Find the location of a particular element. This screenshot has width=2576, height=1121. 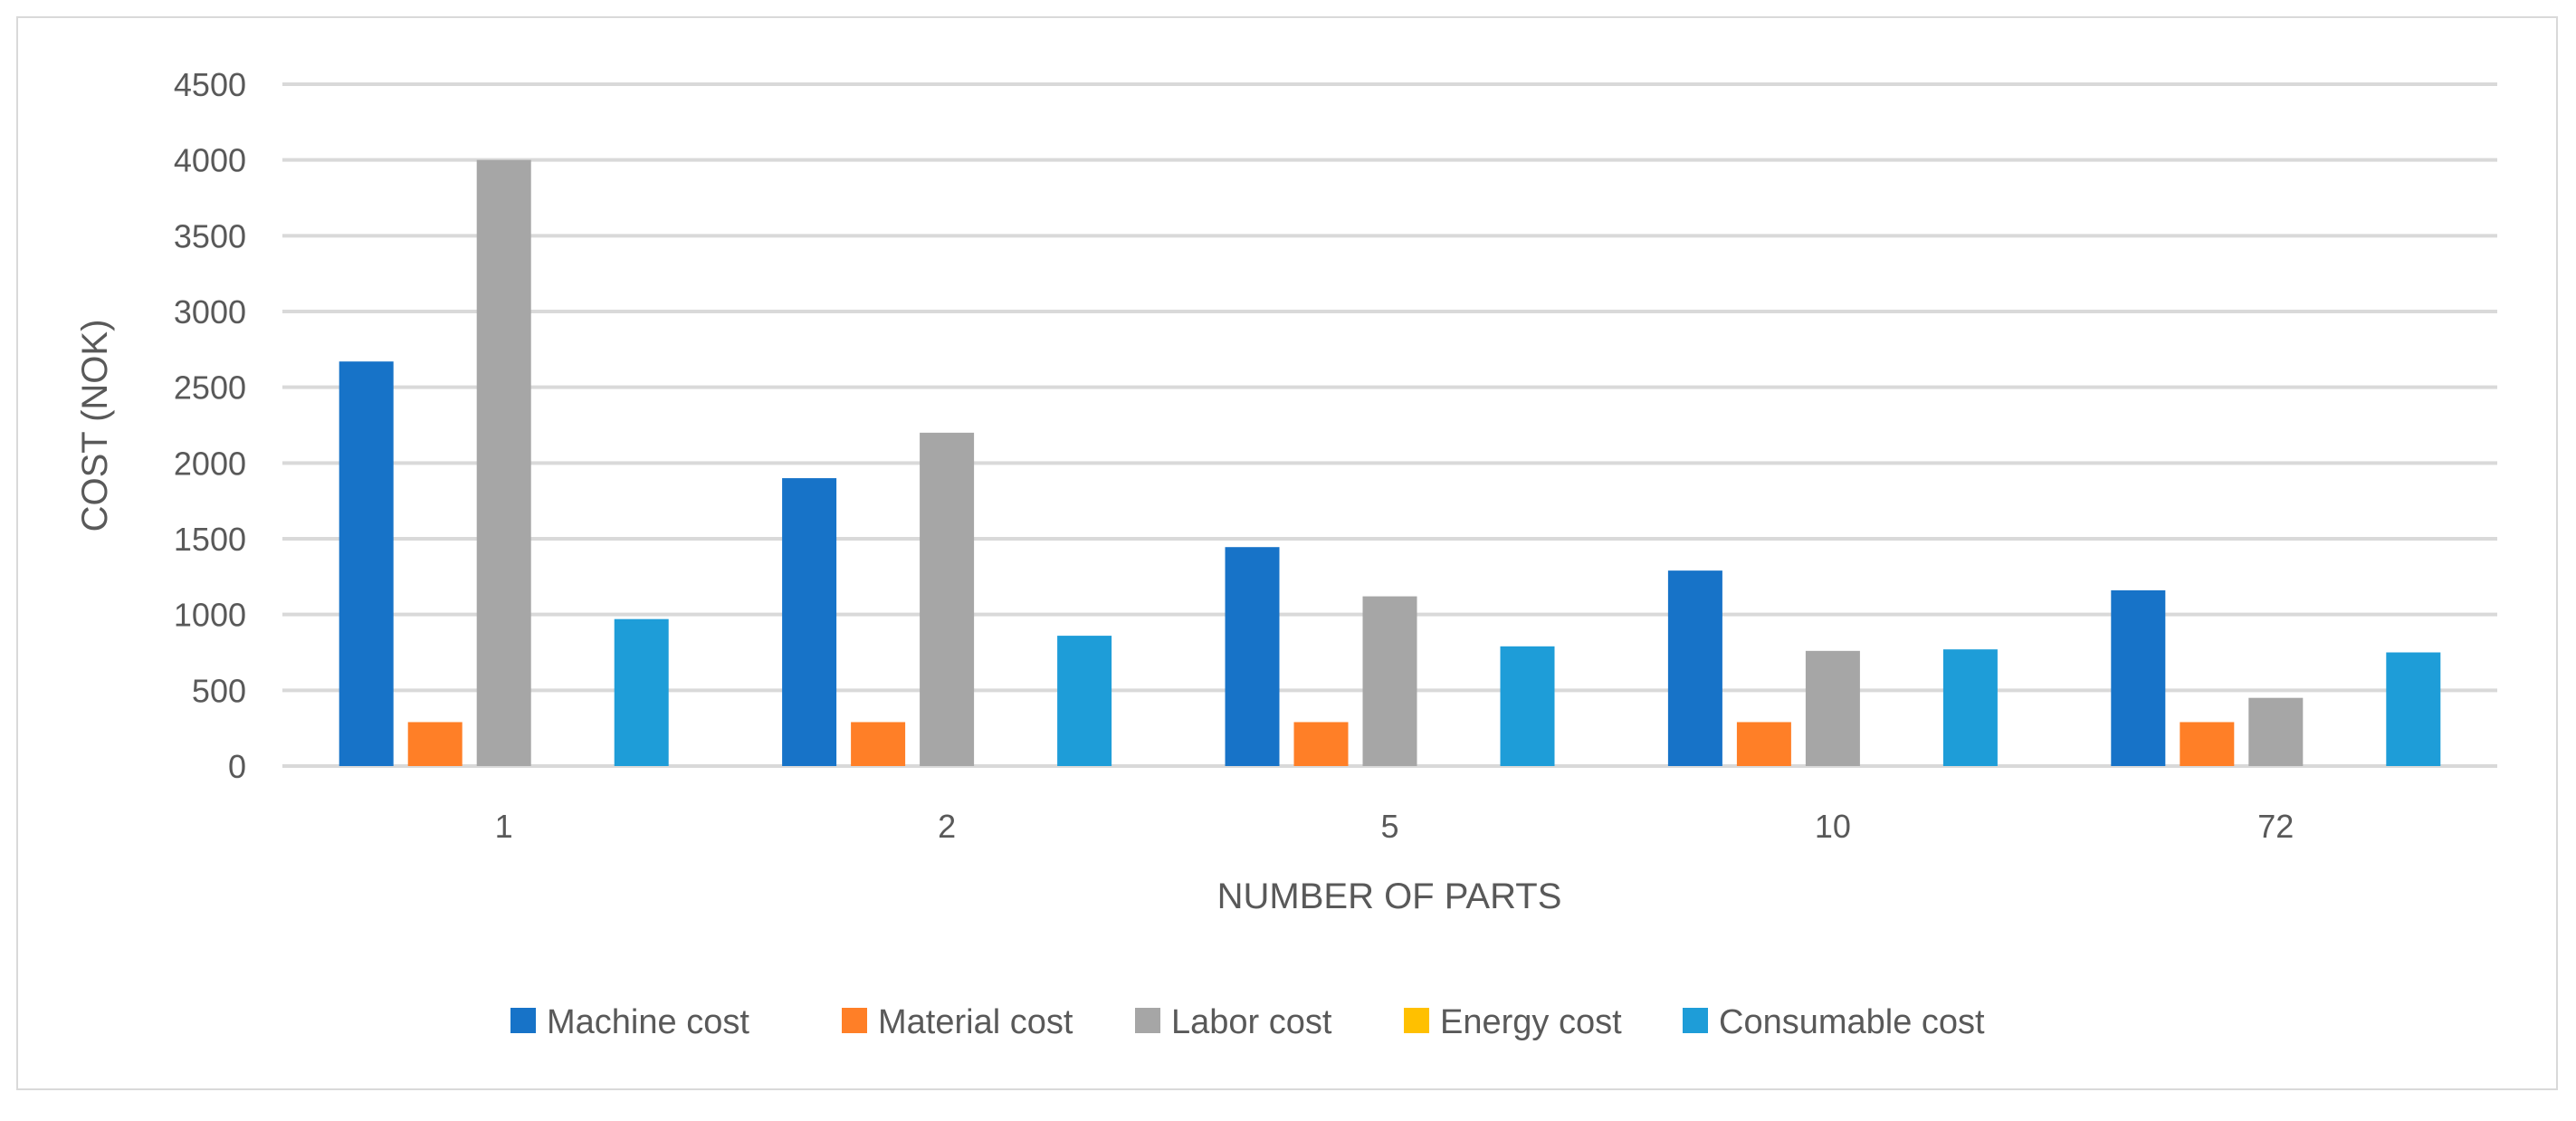

y-axis-title: COST (NOK) is located at coordinates (95, 426).